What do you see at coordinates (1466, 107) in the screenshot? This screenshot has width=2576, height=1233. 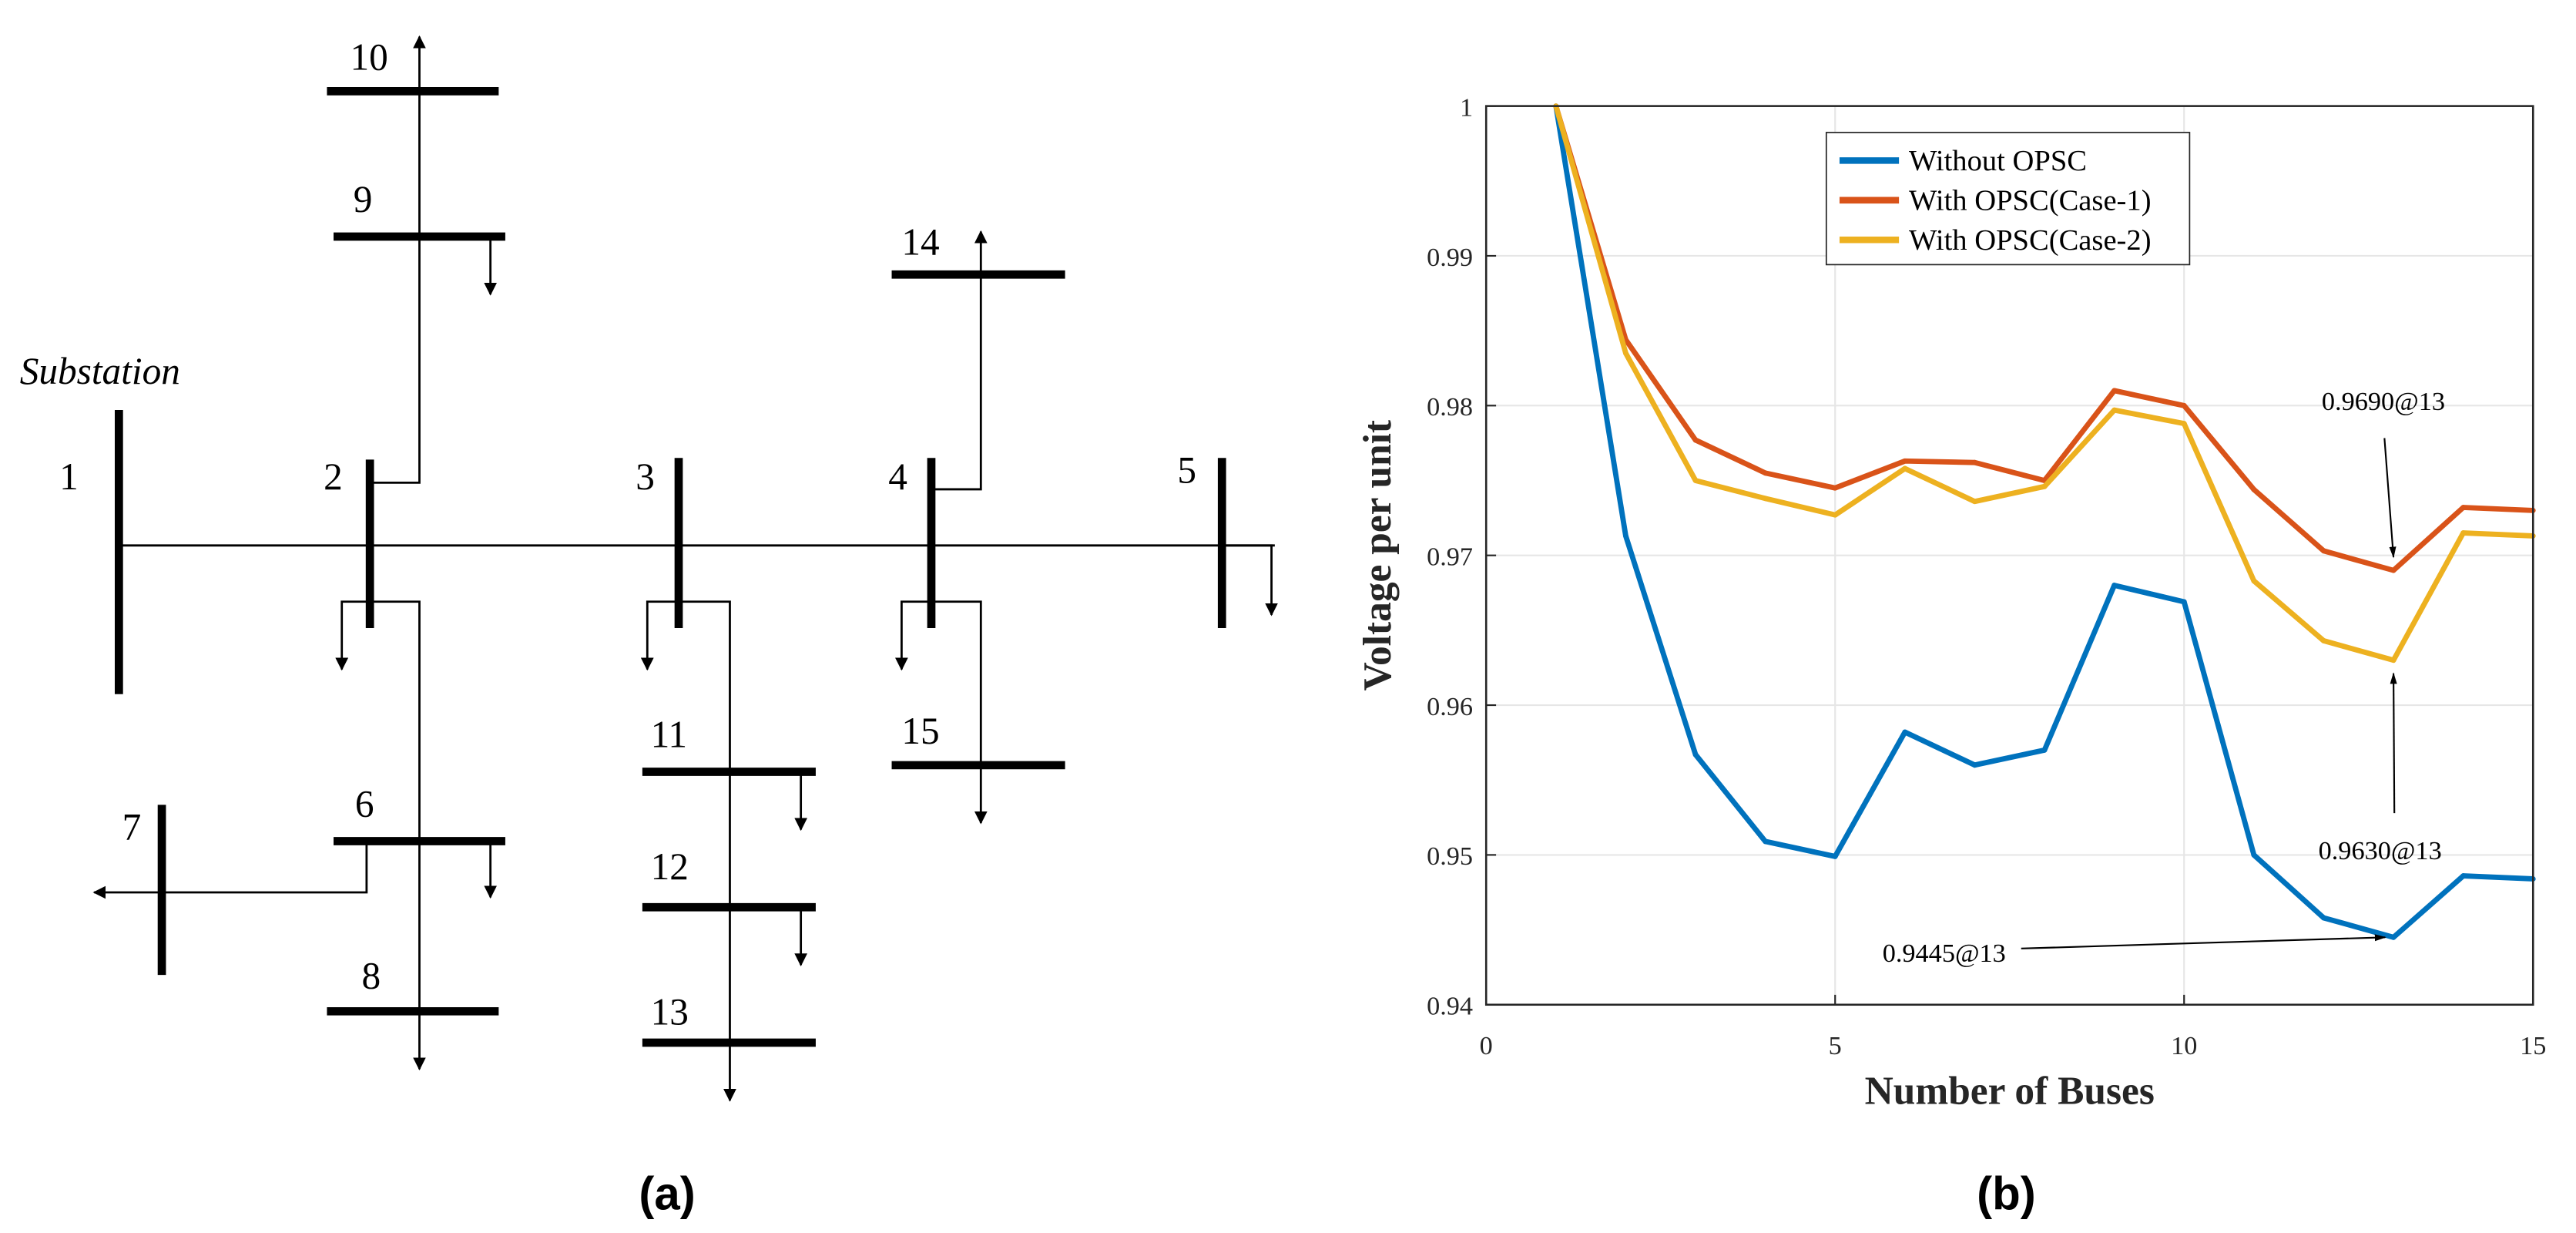 I see `y-tick-label: 1` at bounding box center [1466, 107].